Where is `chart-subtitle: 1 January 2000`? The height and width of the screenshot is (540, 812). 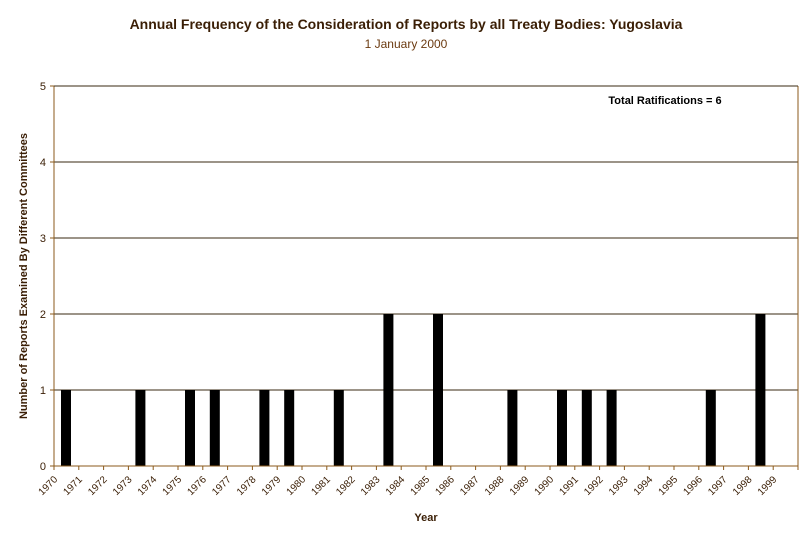 chart-subtitle: 1 January 2000 is located at coordinates (406, 44).